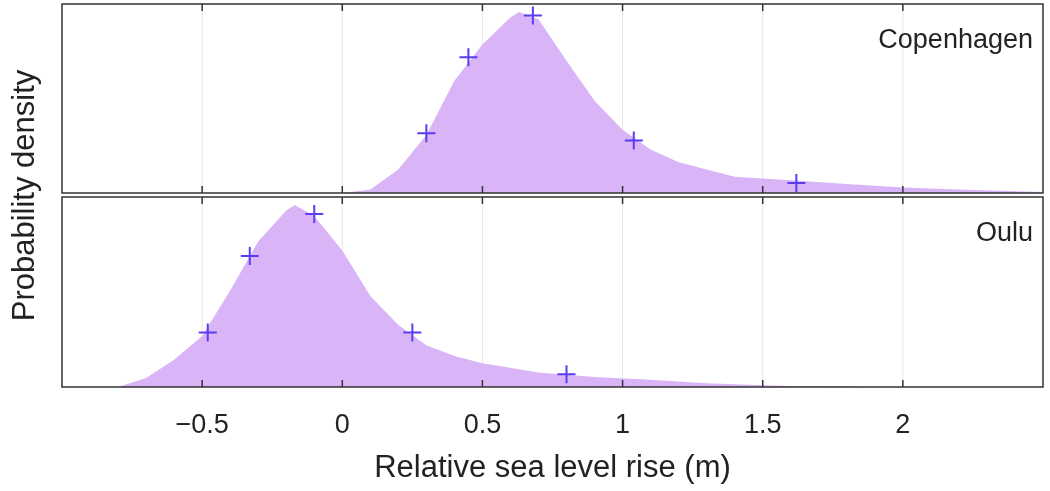  Describe the element at coordinates (762, 424) in the screenshot. I see `x-tick-label: 1.5` at that location.